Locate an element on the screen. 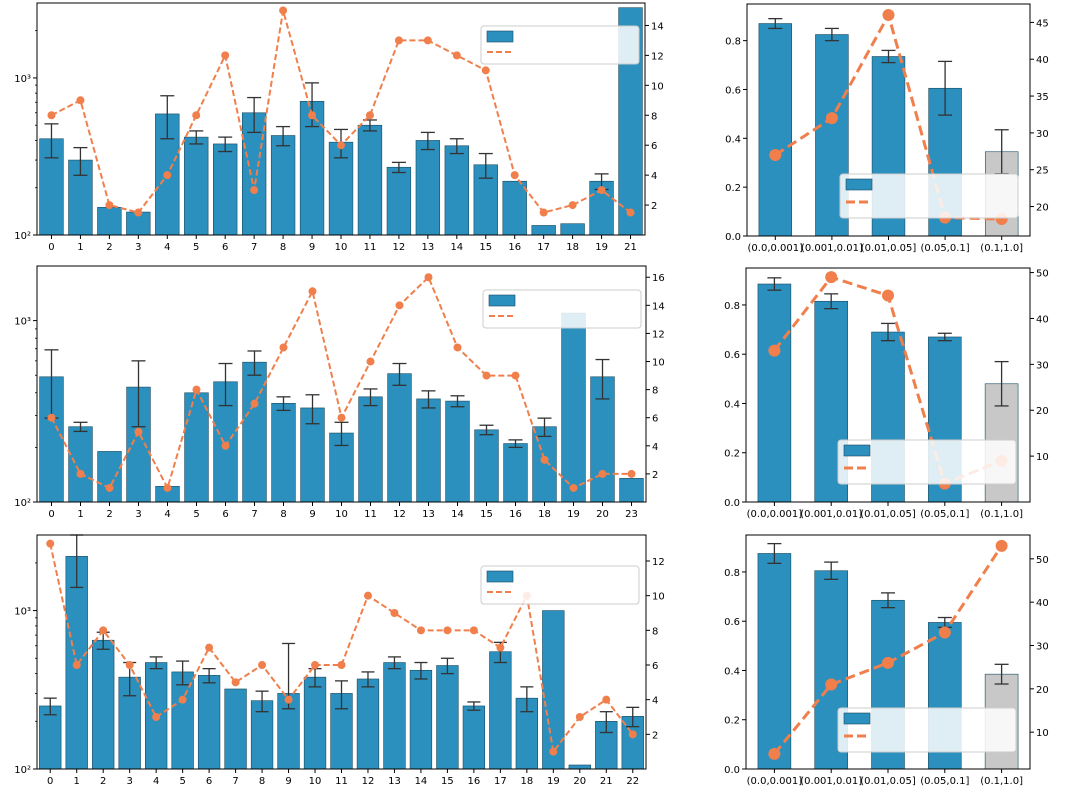  x-tick-label: 19 is located at coordinates (573, 514).